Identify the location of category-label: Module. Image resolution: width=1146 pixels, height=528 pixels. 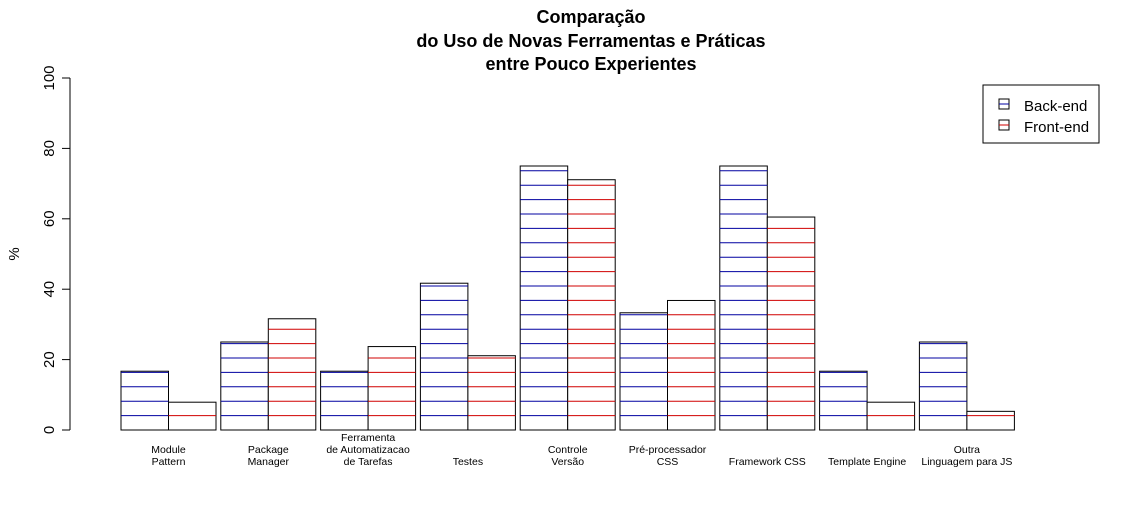
(168, 450).